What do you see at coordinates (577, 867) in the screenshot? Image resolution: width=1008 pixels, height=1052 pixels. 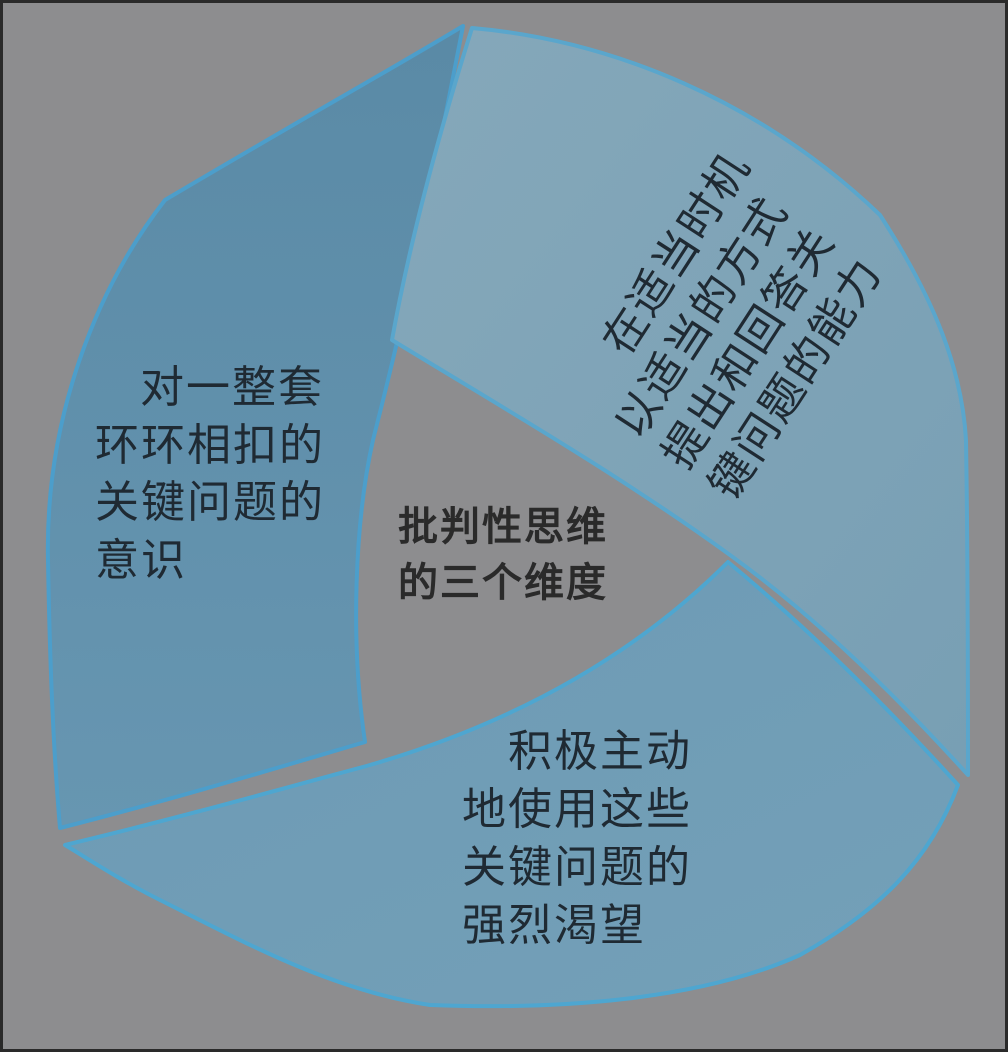 I see `segment-bottom-line-3: 关键问题的` at bounding box center [577, 867].